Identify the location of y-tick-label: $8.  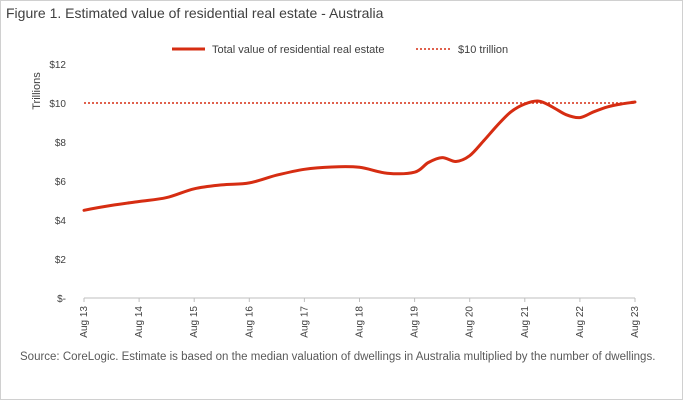
(61, 143).